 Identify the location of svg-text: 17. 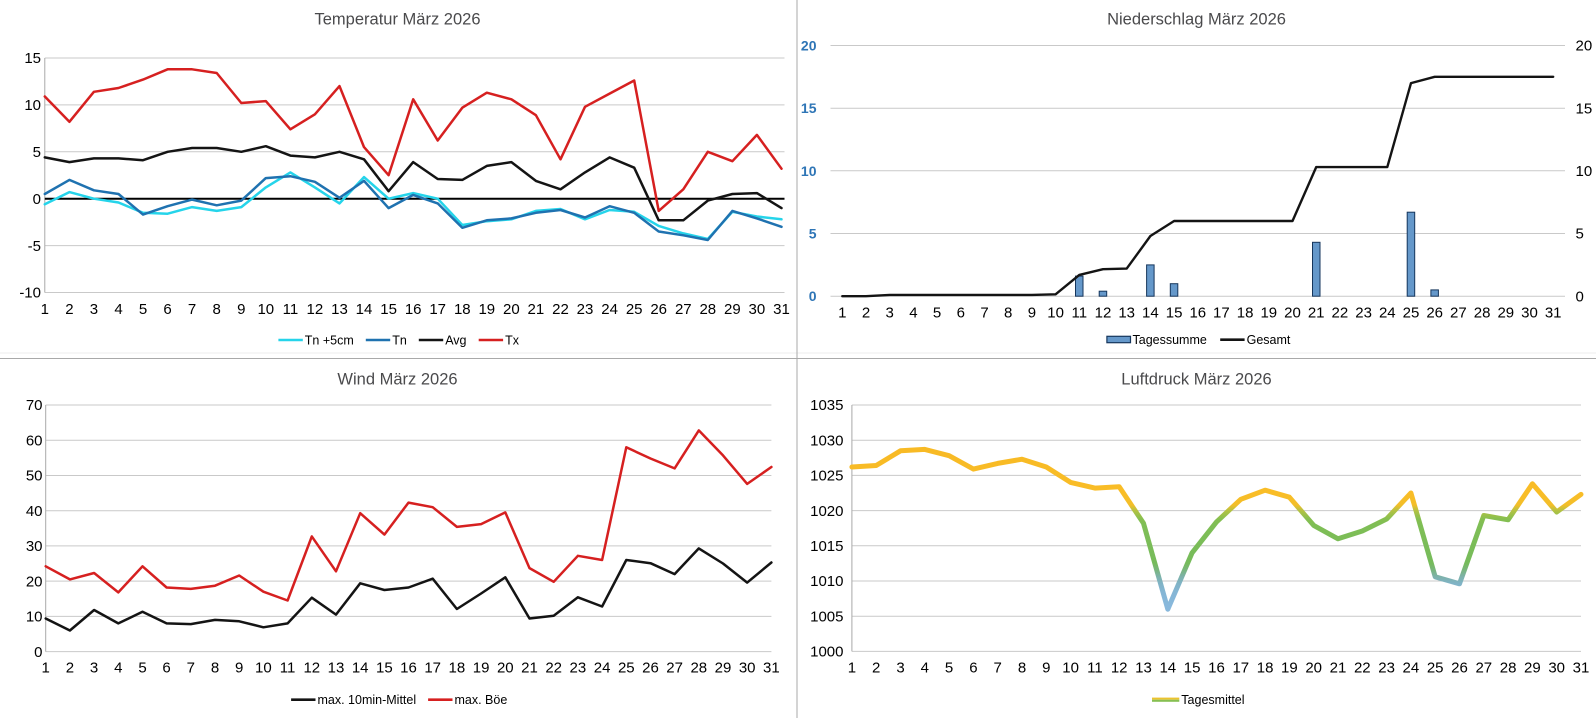
(1240, 668).